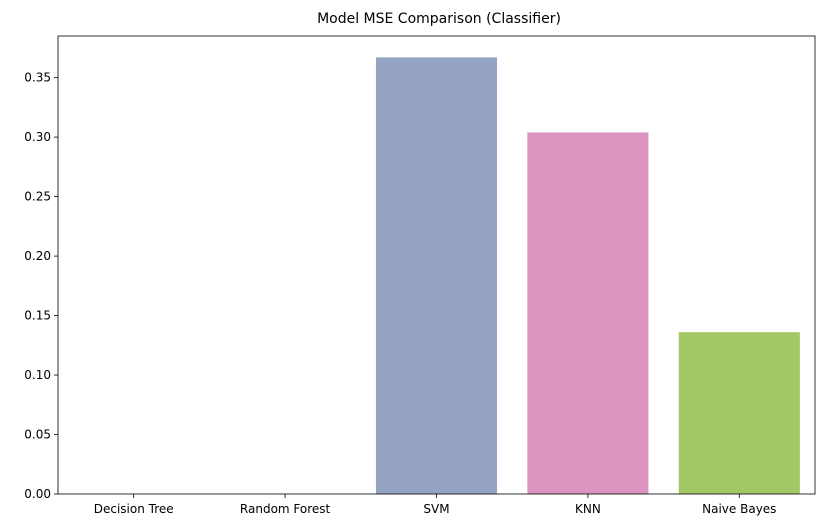 The width and height of the screenshot is (835, 528). What do you see at coordinates (439, 19) in the screenshot?
I see `chart-title: Model MSE Comparison (Classifier)` at bounding box center [439, 19].